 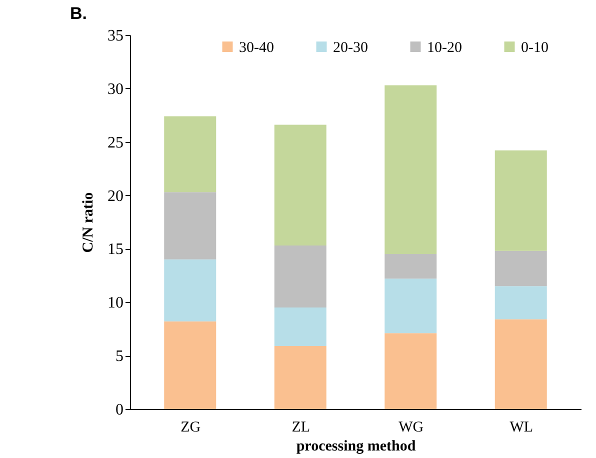 What do you see at coordinates (301, 428) in the screenshot?
I see `x-tick-label: ZL` at bounding box center [301, 428].